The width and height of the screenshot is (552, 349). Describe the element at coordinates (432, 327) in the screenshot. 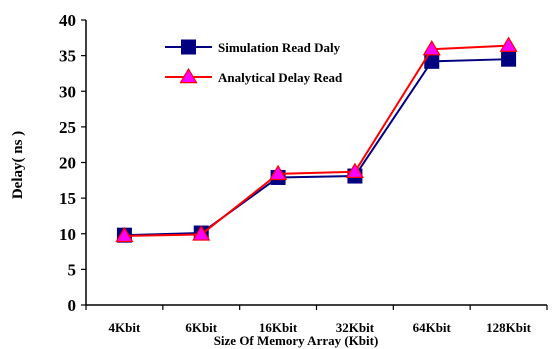

I see `x-tick-label: 64Kbit` at that location.